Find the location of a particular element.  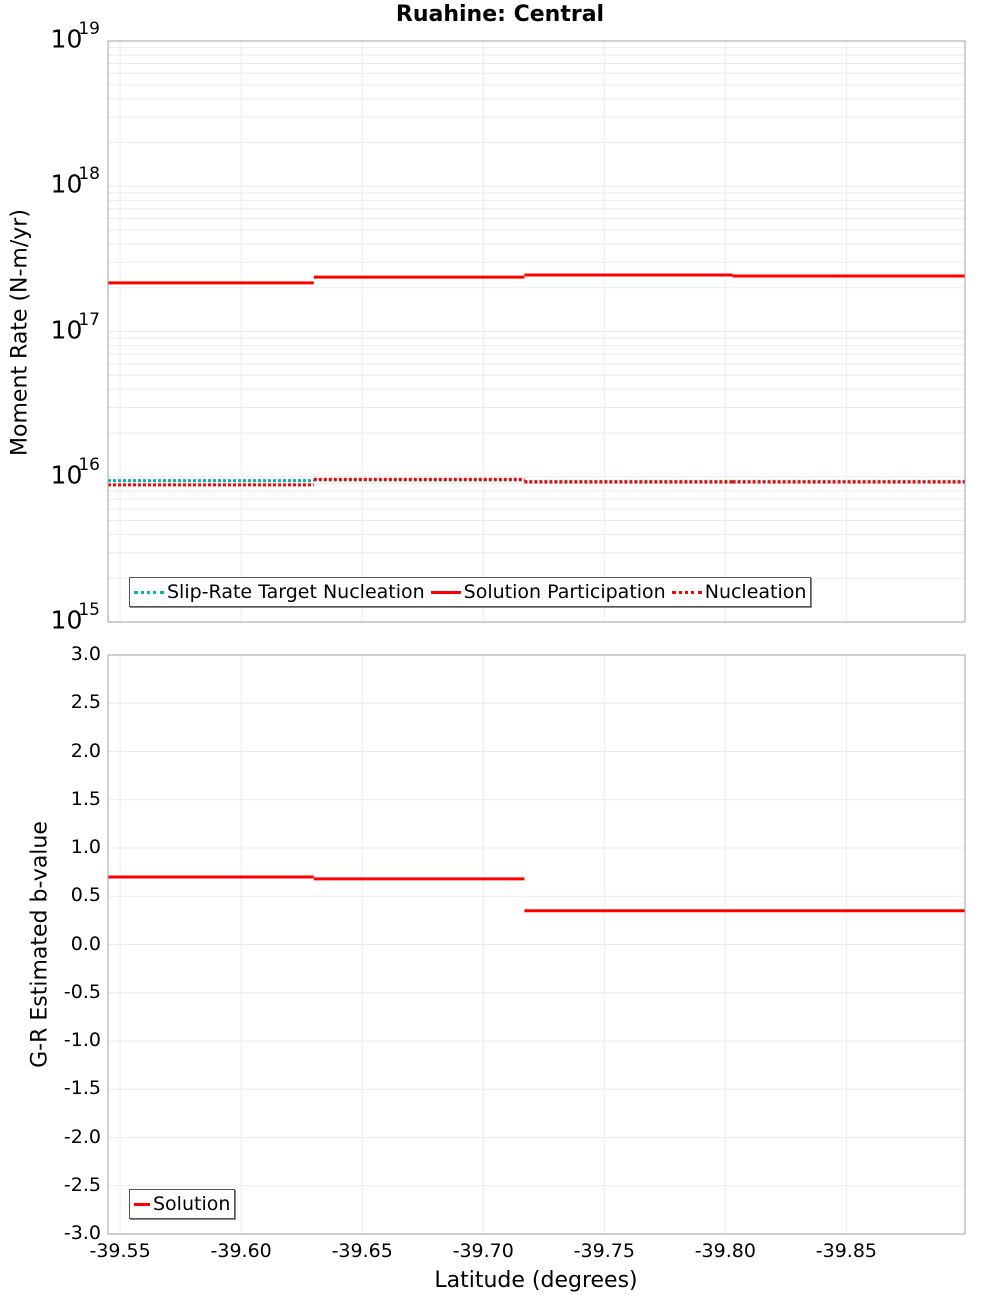

y-tick-label: 1.5 is located at coordinates (85, 798).